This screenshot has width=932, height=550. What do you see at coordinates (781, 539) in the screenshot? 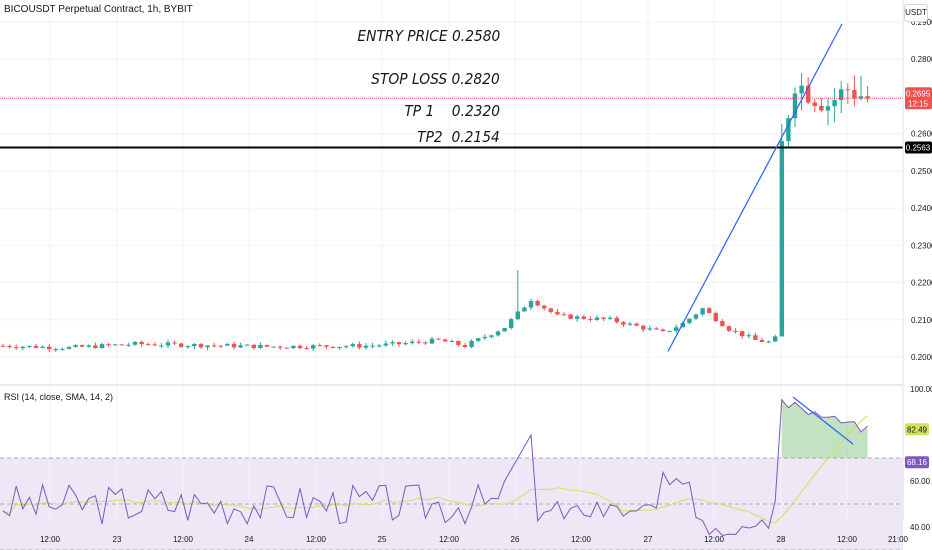
I see `time-tick-label: 28` at bounding box center [781, 539].